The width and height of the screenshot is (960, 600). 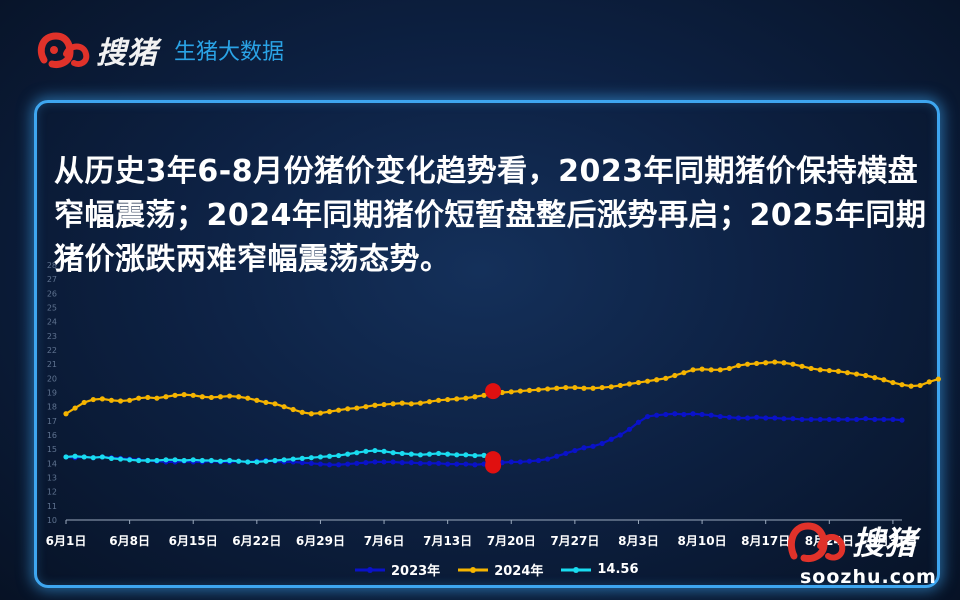 What do you see at coordinates (66, 541) in the screenshot?
I see `x-tick-label: 6月1日` at bounding box center [66, 541].